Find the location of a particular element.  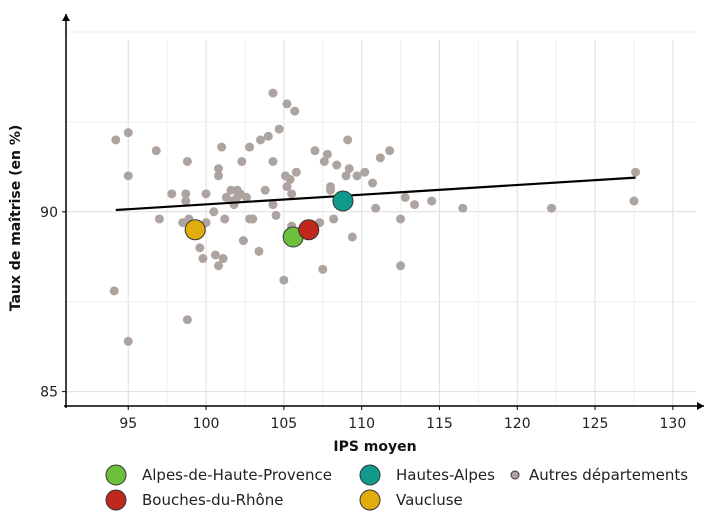

x-tick-label: 125 is located at coordinates (595, 424).